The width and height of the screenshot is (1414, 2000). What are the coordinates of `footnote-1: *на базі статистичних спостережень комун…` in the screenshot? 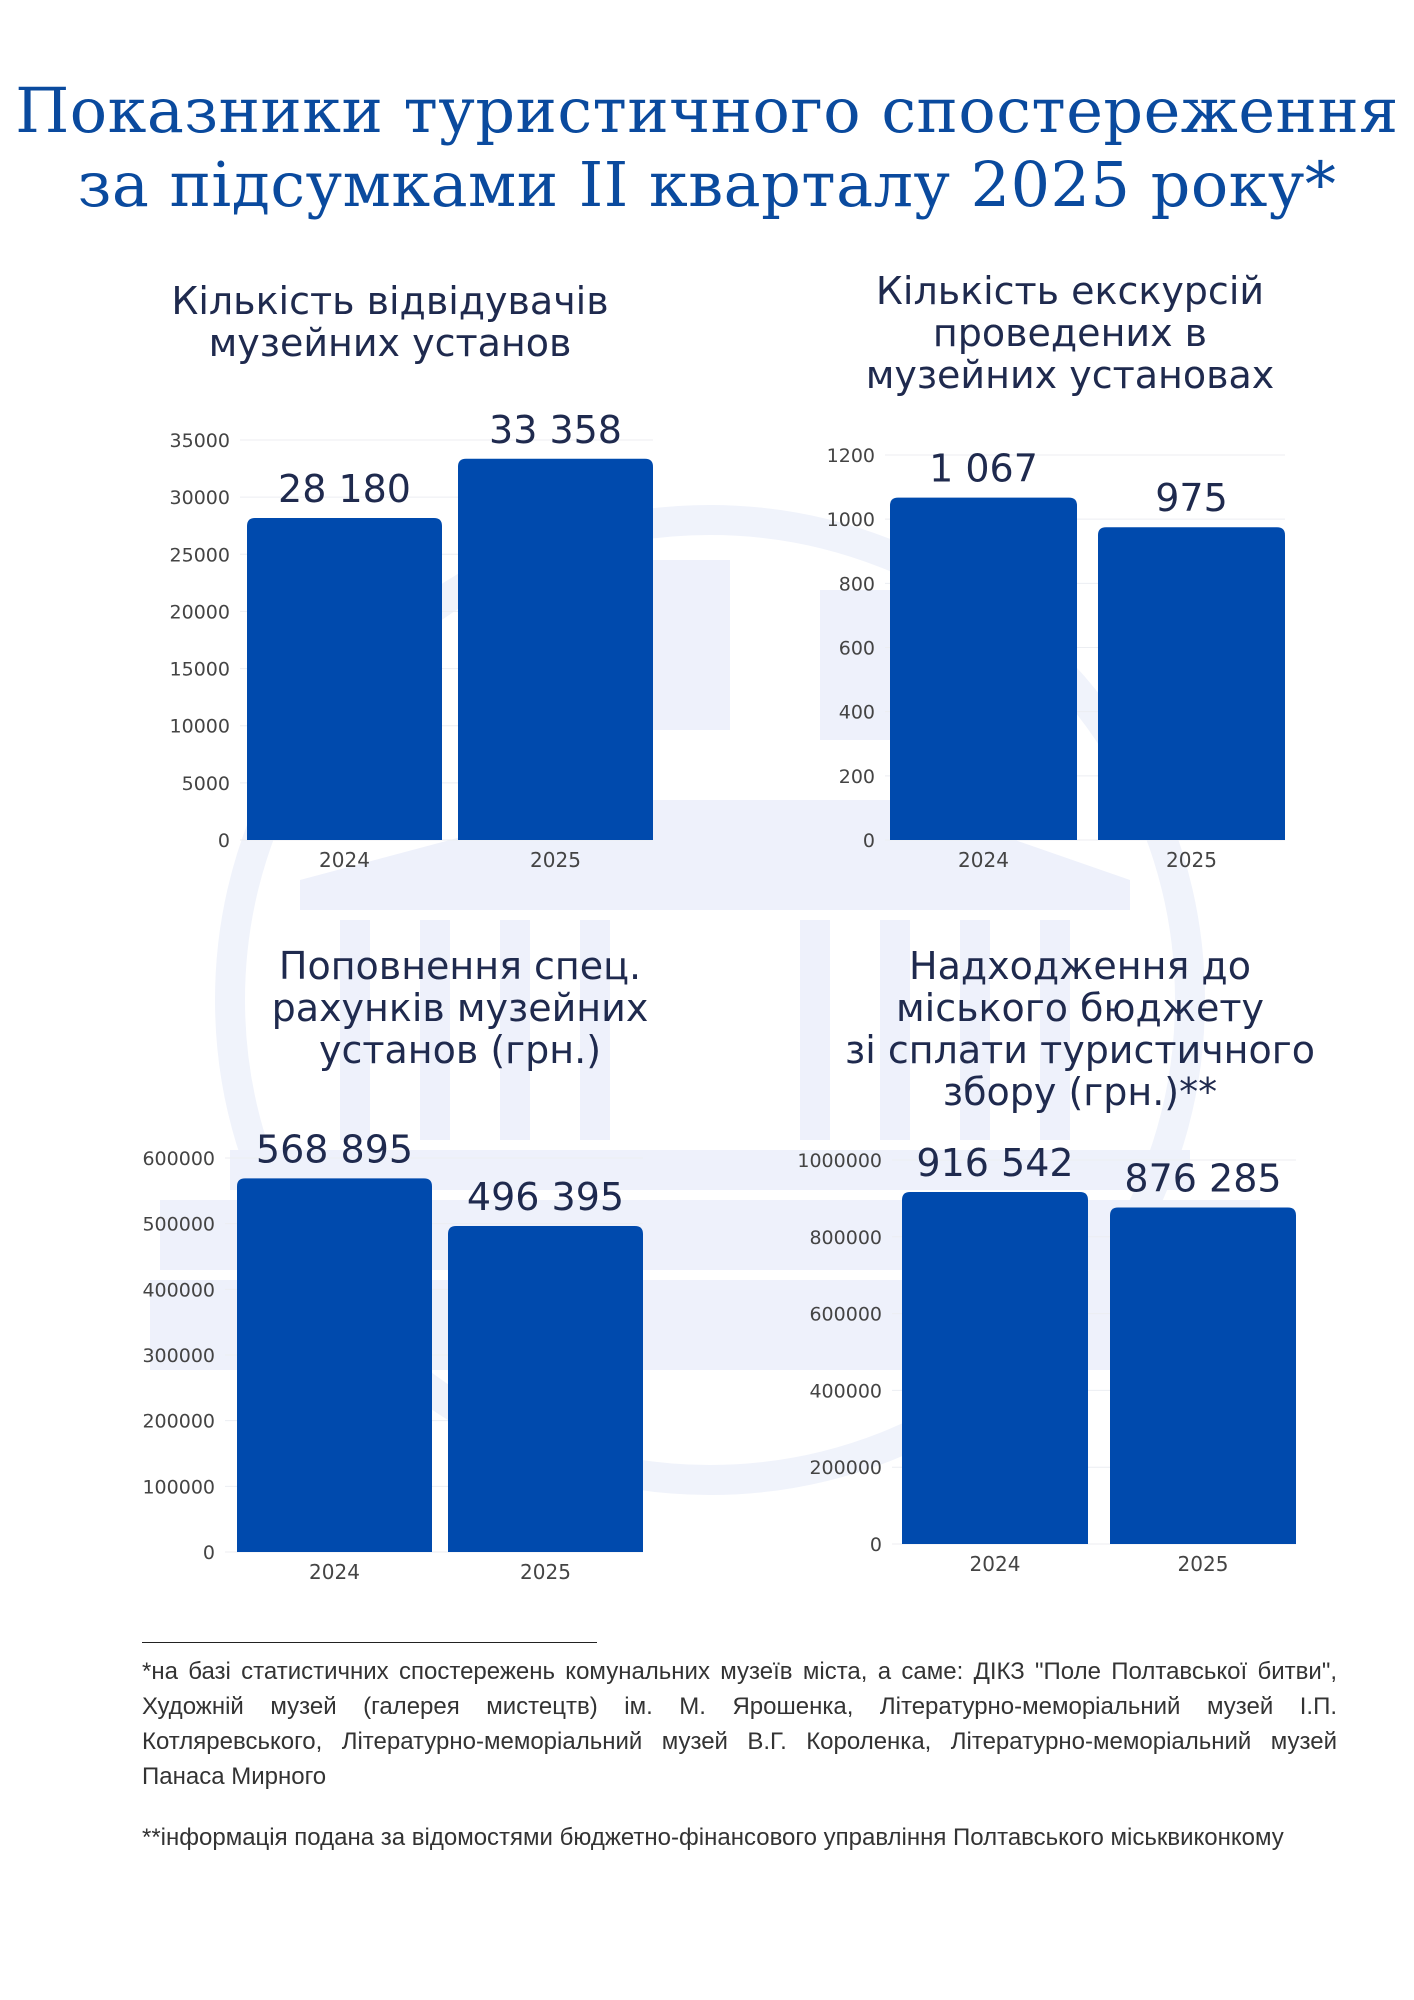 It's located at (739, 1724).